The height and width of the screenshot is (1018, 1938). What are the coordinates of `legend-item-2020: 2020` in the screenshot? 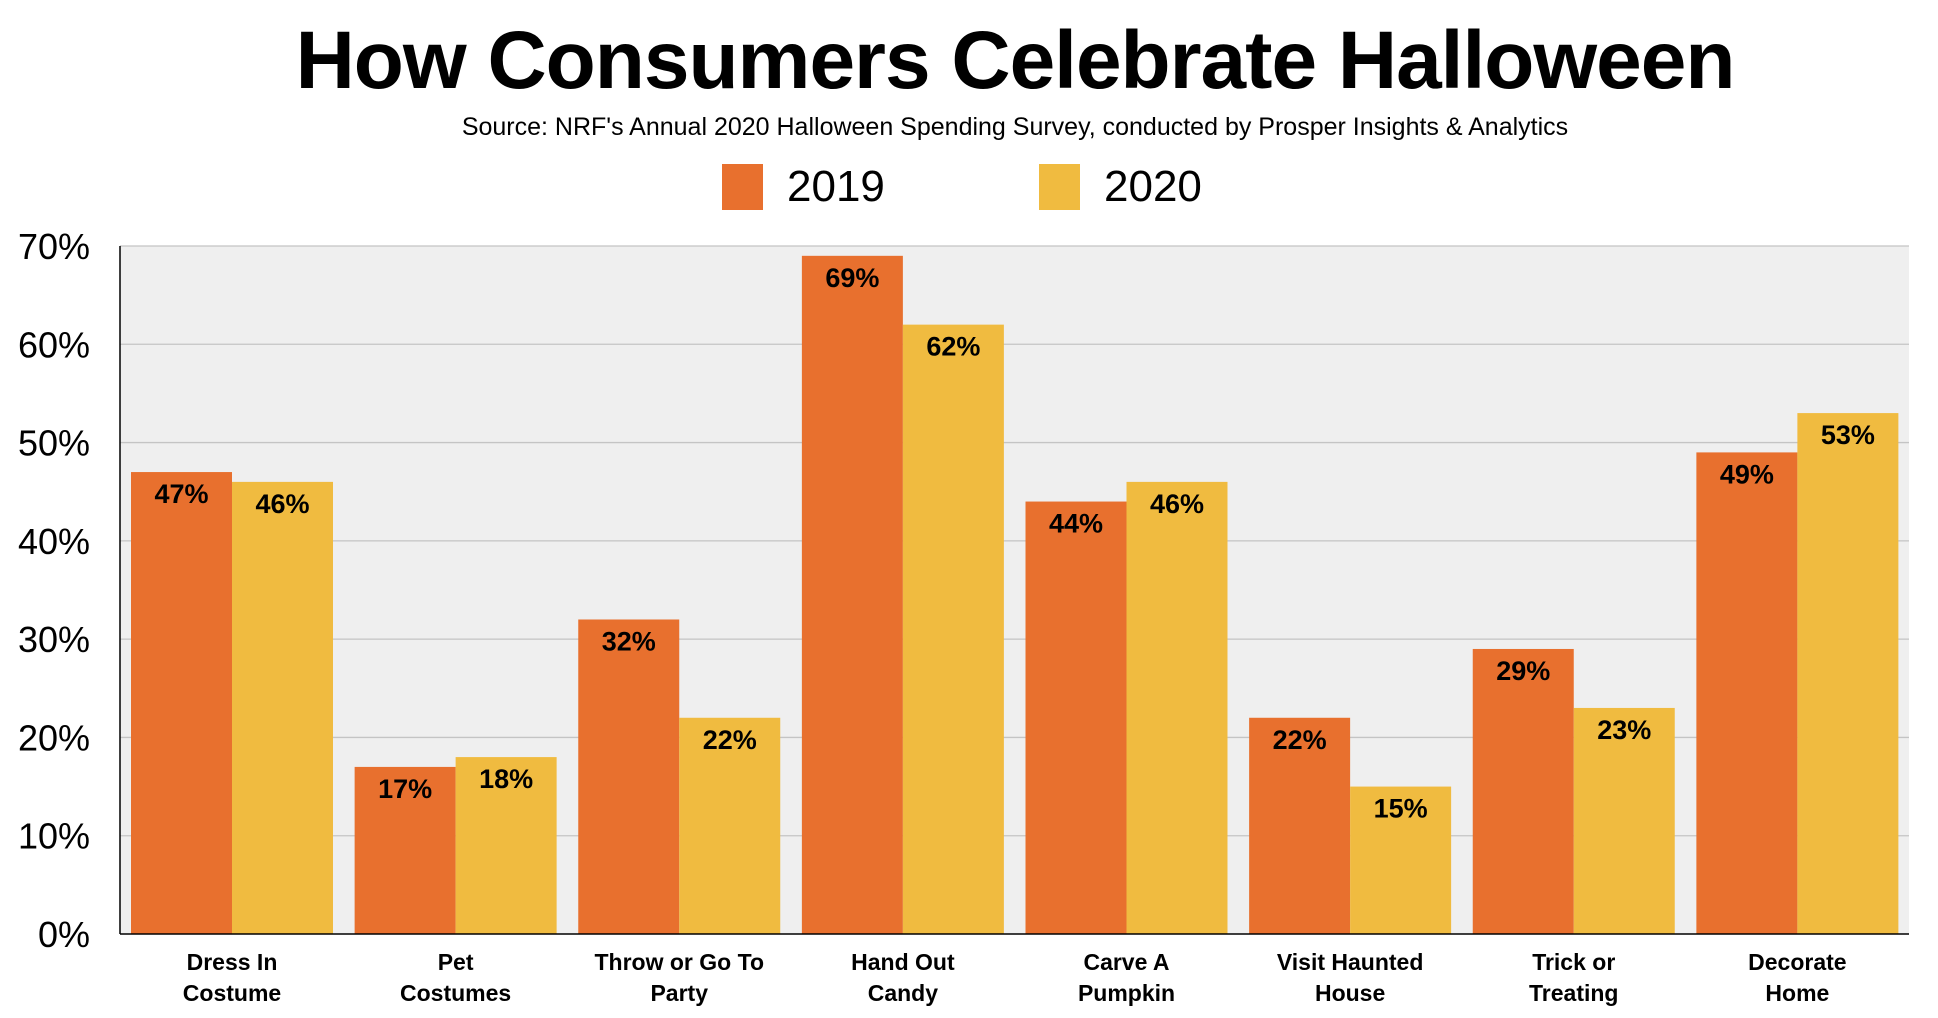 It's located at (1120, 186).